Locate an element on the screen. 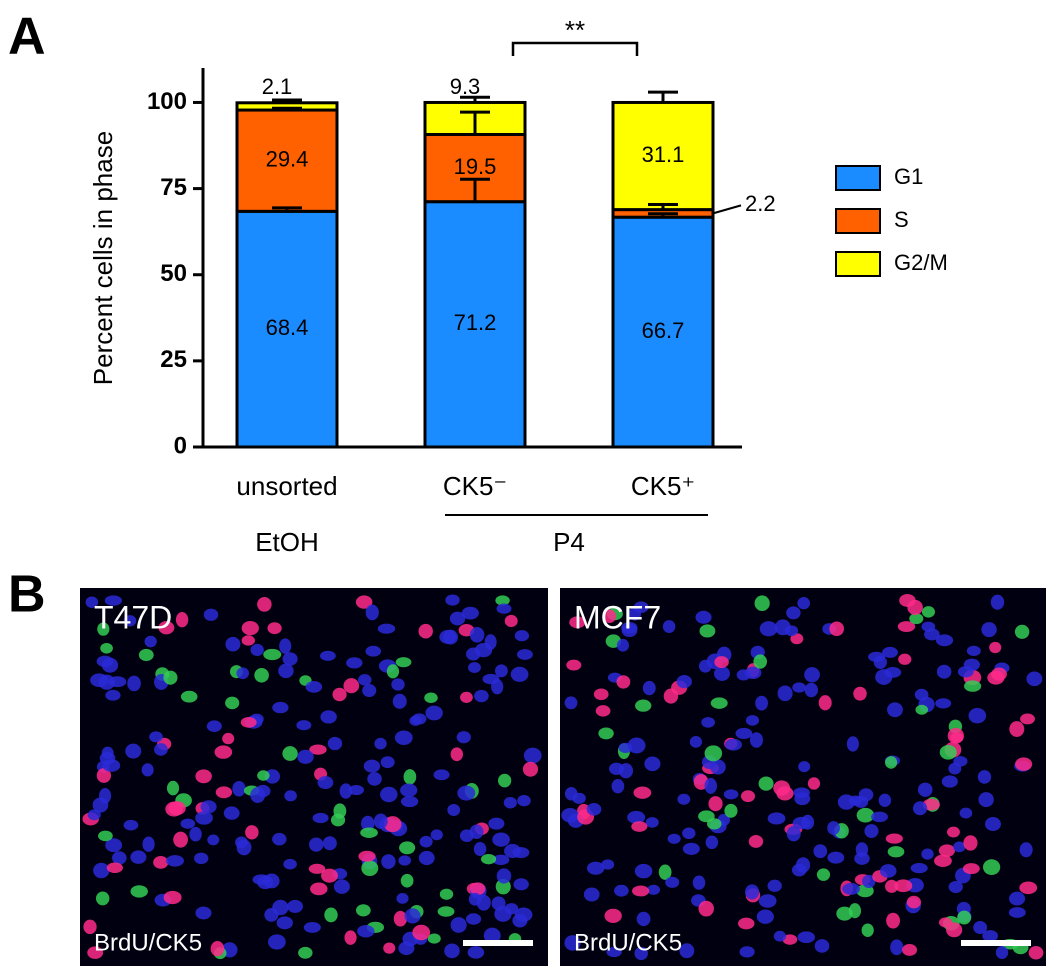 The image size is (1050, 974). x-tick-label: unsorted is located at coordinates (286, 486).